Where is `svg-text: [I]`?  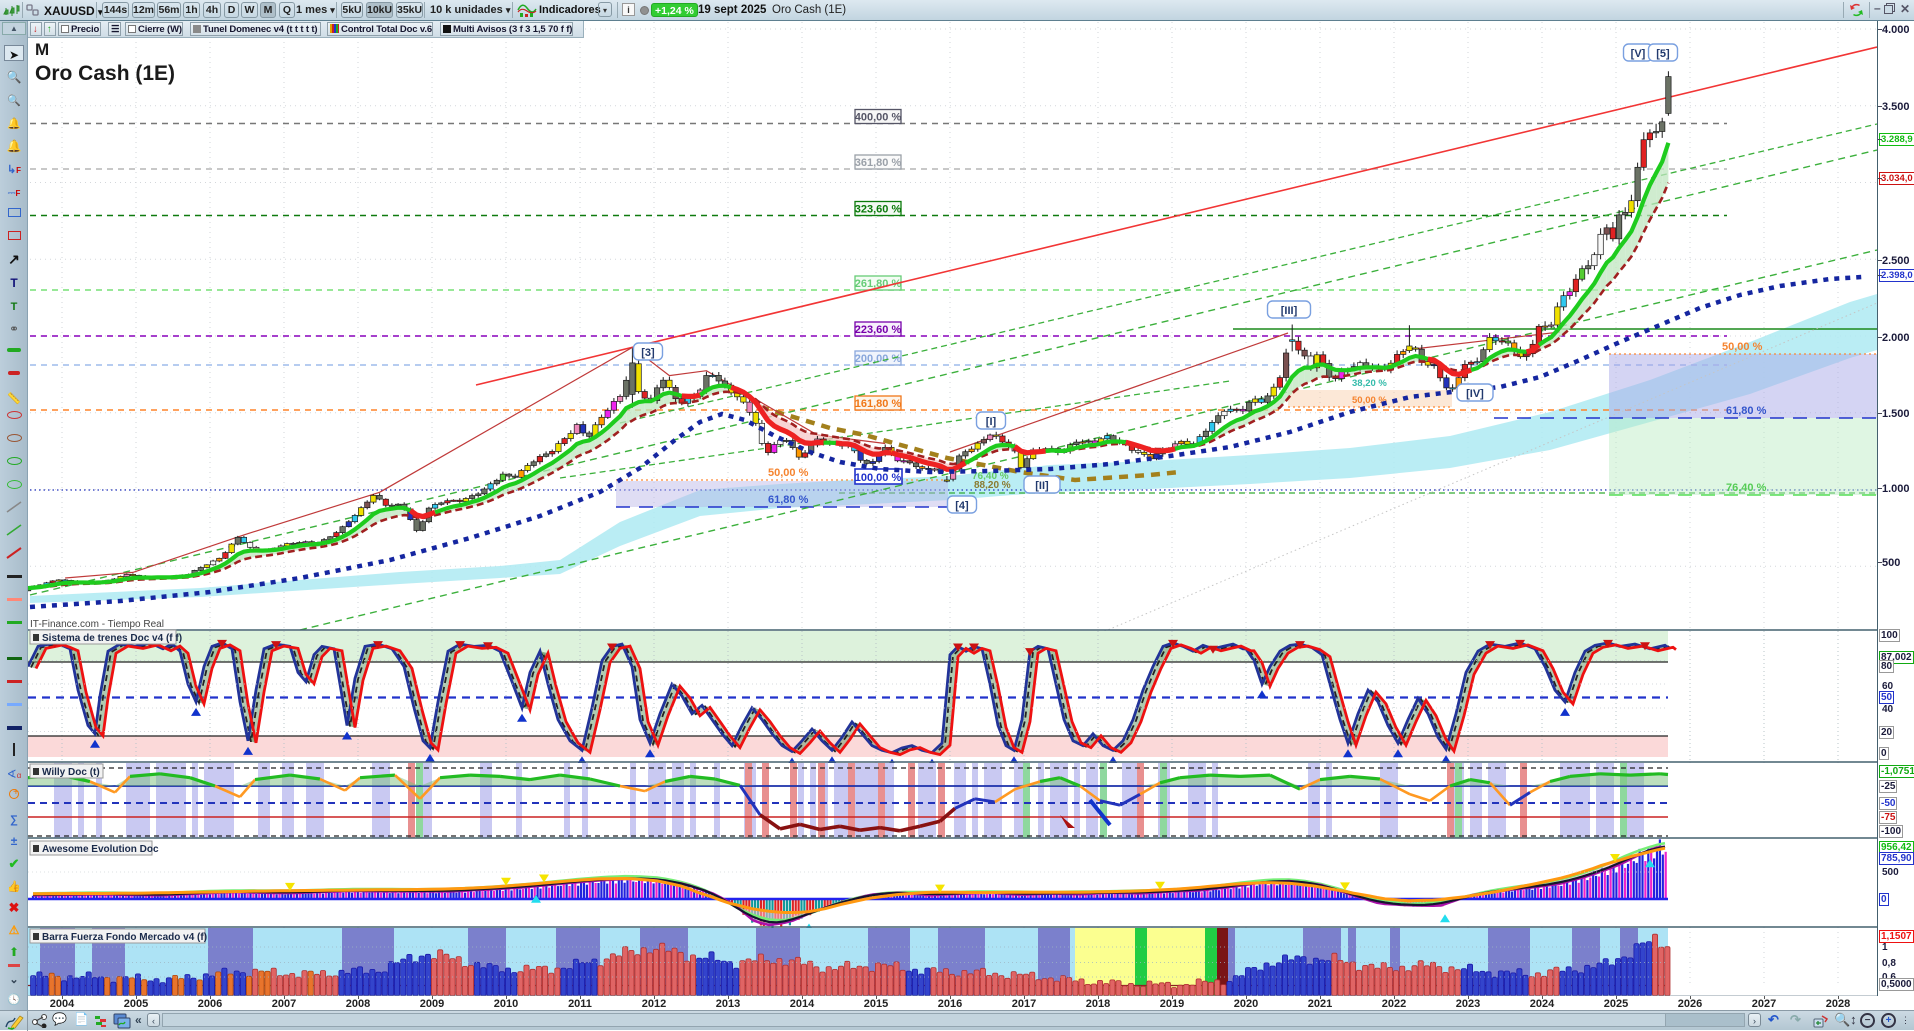
svg-text: [I] is located at coordinates (991, 422).